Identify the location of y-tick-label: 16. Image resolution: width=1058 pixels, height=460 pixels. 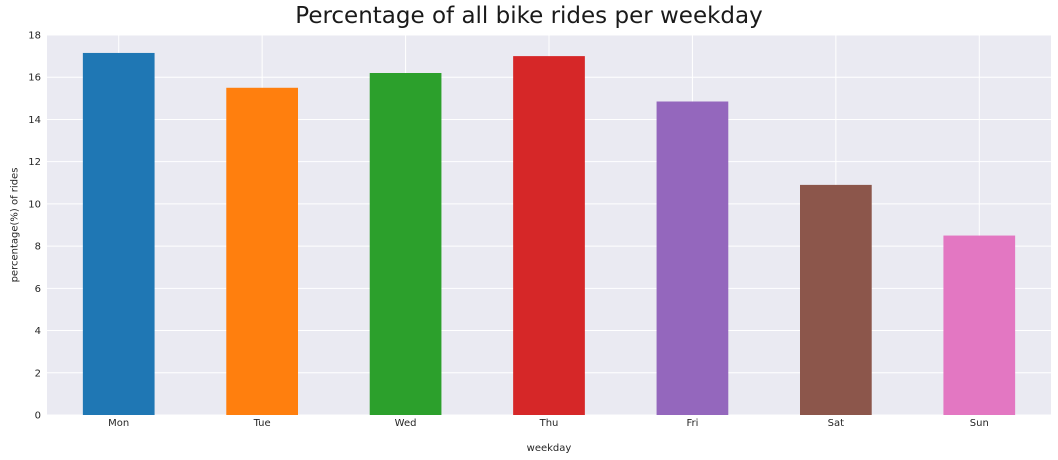
(34, 78).